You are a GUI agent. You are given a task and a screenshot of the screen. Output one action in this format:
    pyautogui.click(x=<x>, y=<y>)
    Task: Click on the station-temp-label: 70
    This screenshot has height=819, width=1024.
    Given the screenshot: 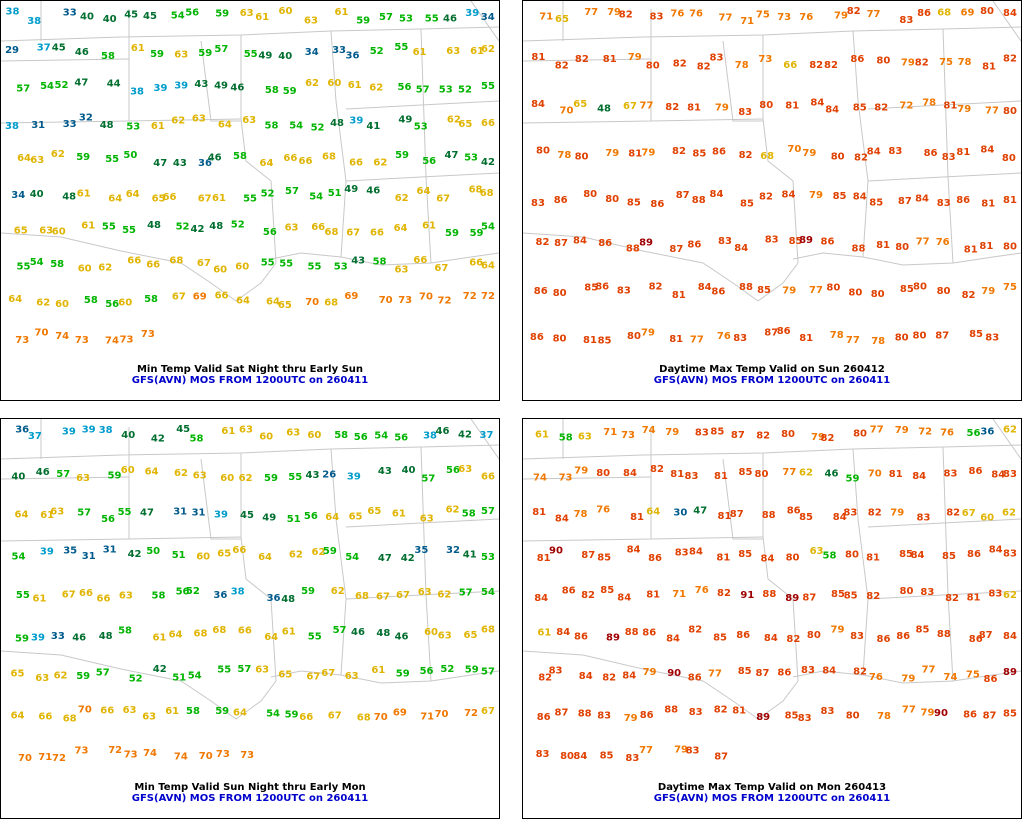 What is the action you would take?
    pyautogui.click(x=442, y=714)
    